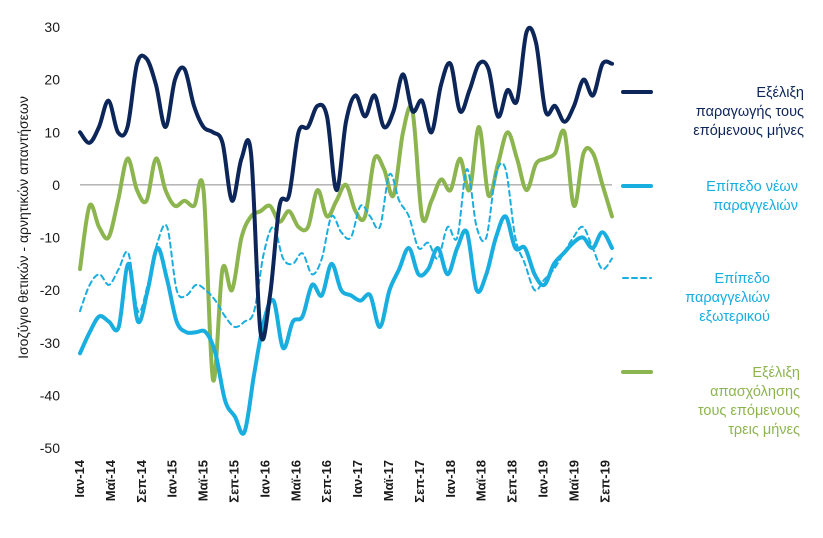  Describe the element at coordinates (50, 395) in the screenshot. I see `y-tick-label: -40` at that location.